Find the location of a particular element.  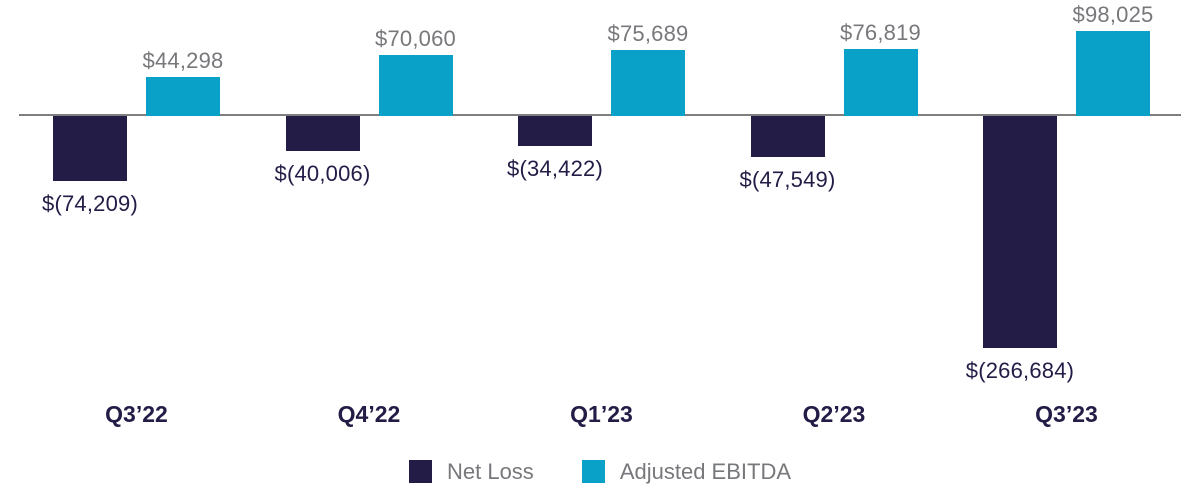

x-axis-label-1: Q4’22 is located at coordinates (369, 414).